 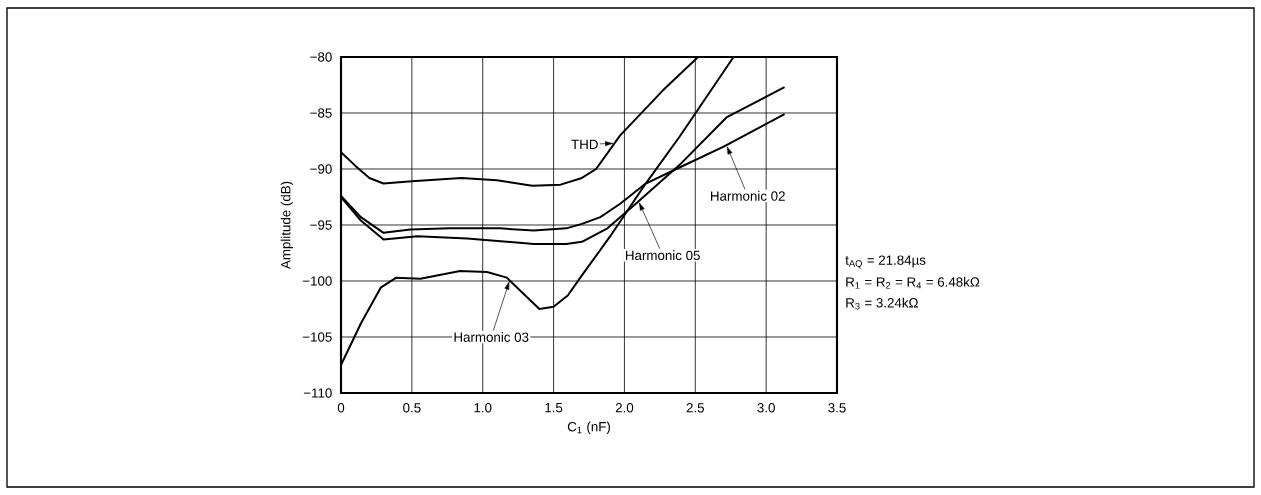 What do you see at coordinates (748, 195) in the screenshot?
I see `text: Harmonic 02` at bounding box center [748, 195].